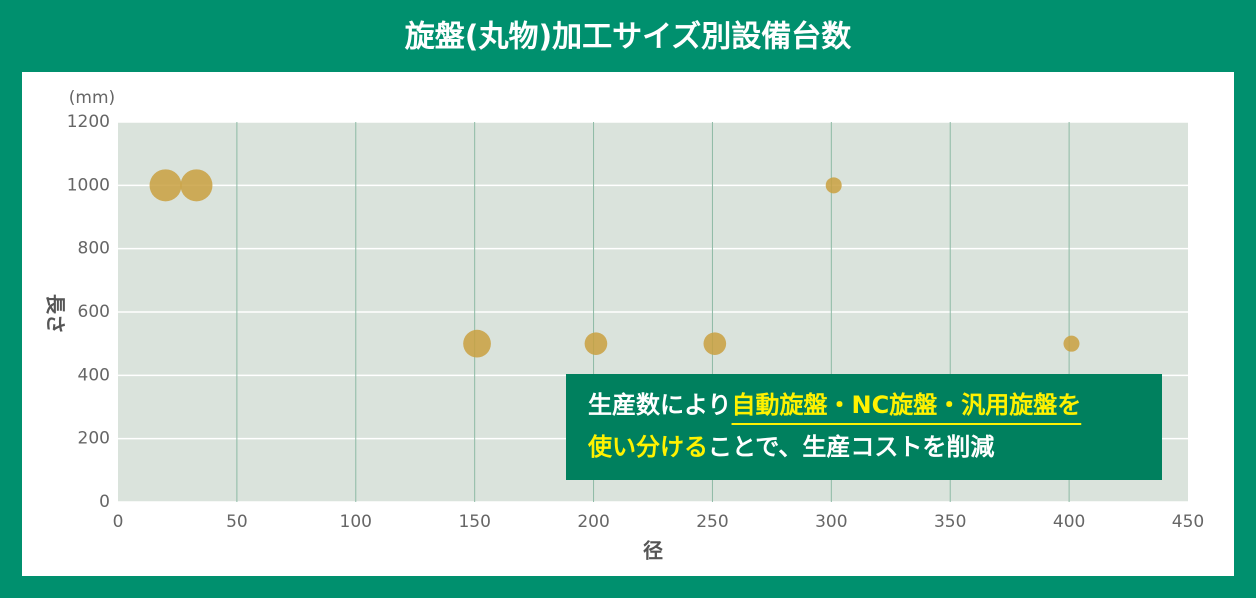 The height and width of the screenshot is (602, 1256). I want to click on x-tick-label: 50, so click(237, 522).